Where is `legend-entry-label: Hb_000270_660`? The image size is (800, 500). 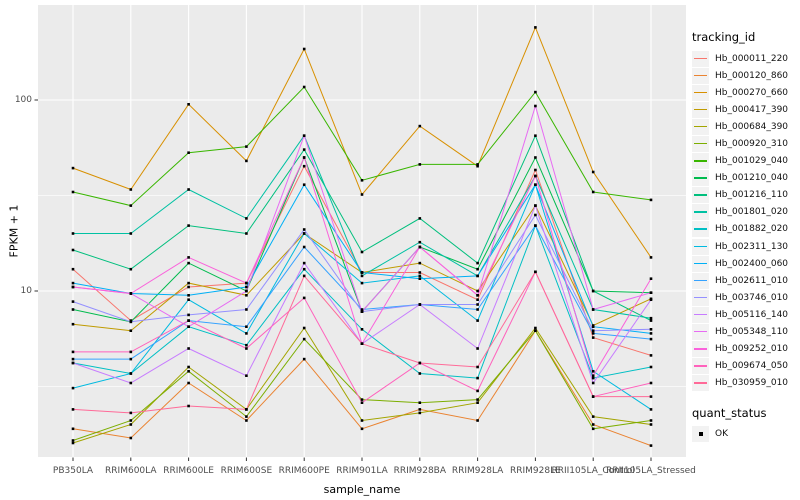 legend-entry-label: Hb_000270_660 is located at coordinates (752, 92).